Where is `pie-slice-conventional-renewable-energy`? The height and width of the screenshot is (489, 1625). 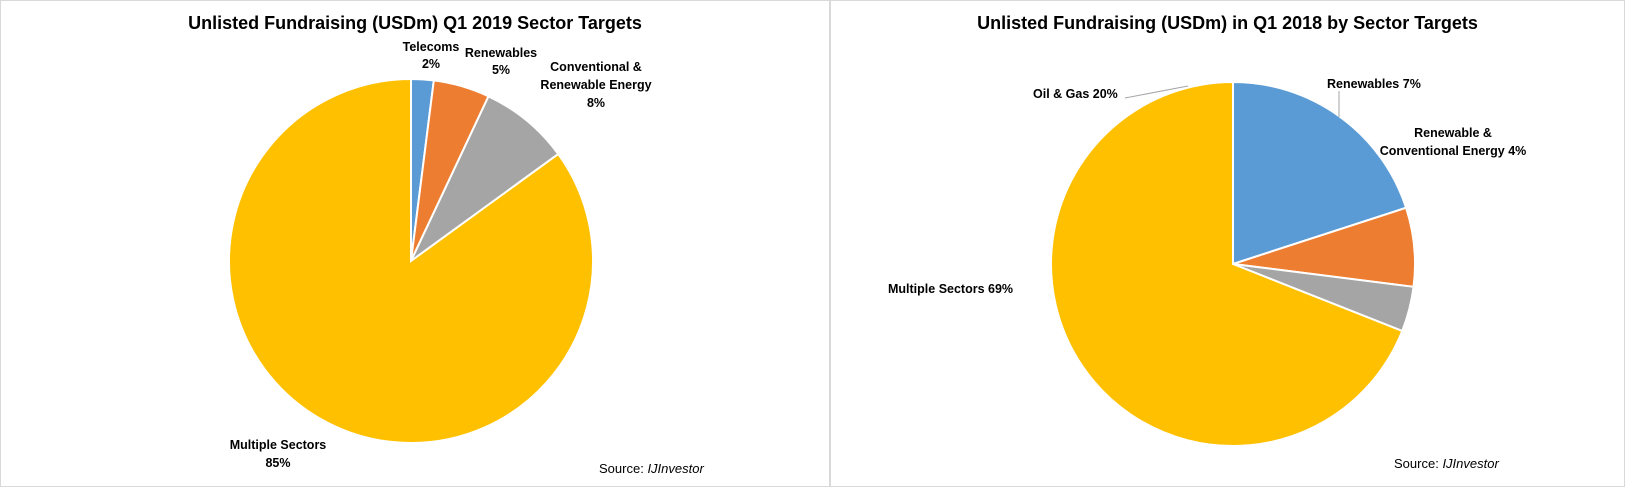 pie-slice-conventional-renewable-energy is located at coordinates (485, 178).